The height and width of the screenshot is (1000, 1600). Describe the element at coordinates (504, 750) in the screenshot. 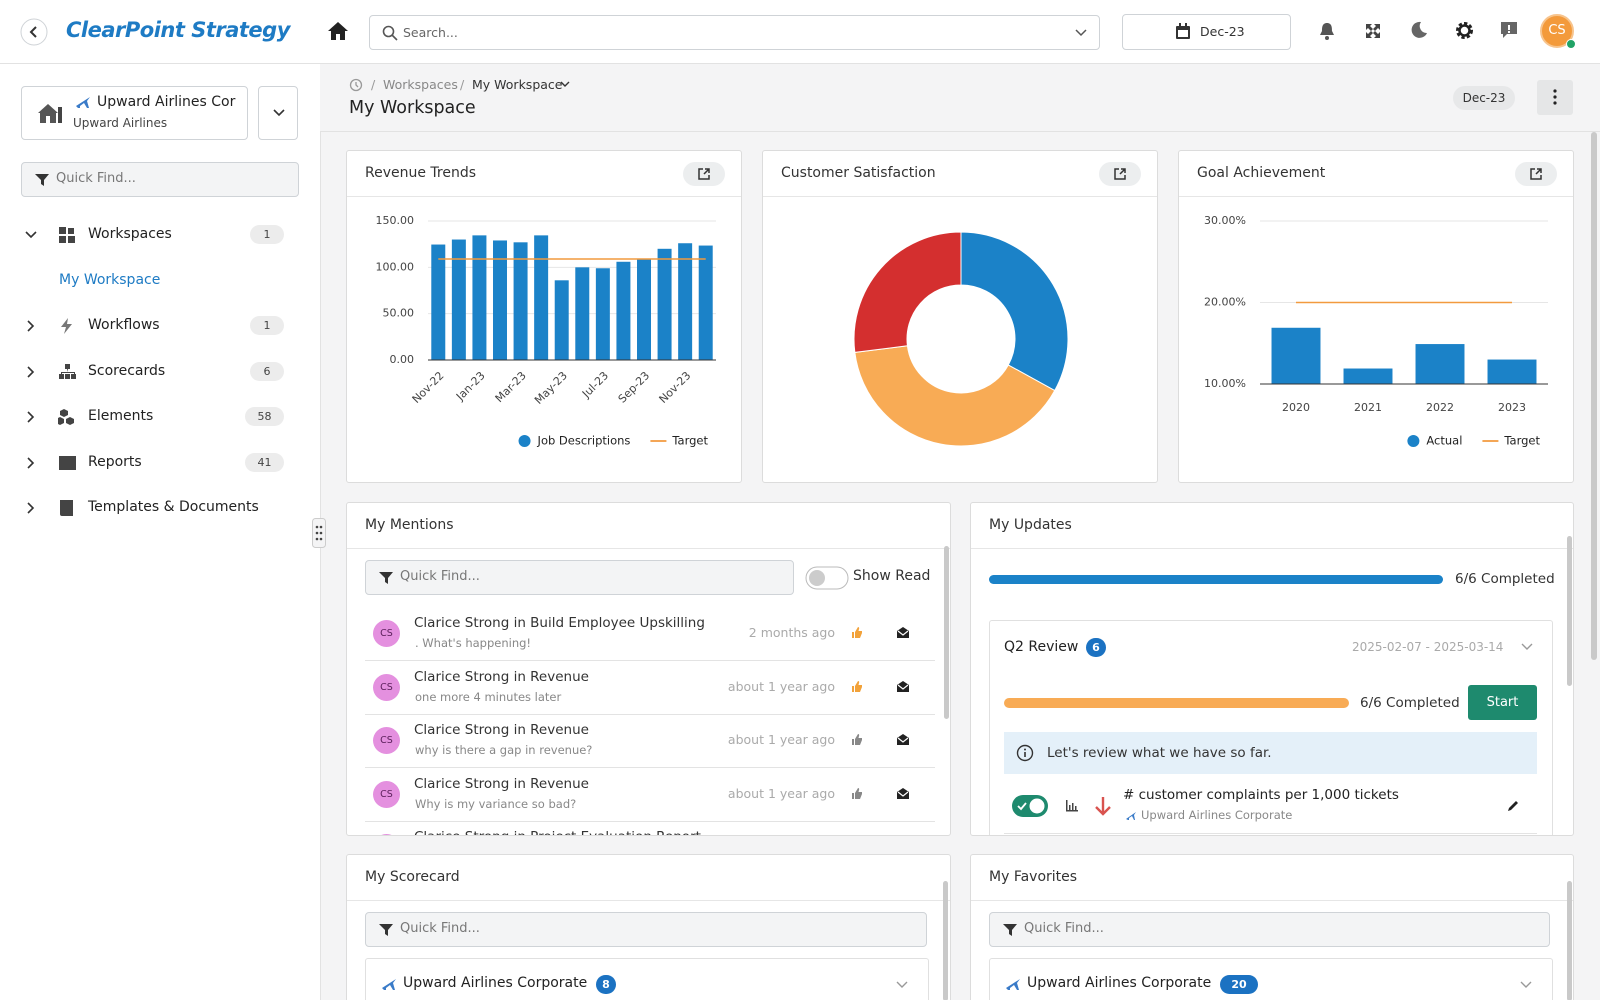

I see `mention-note: why is there a gap in revenue?` at that location.